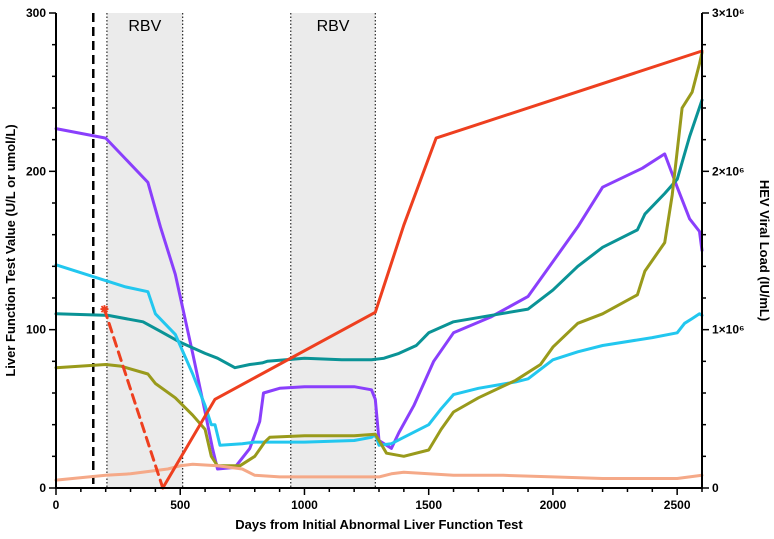 This screenshot has width=774, height=539. What do you see at coordinates (144, 26) in the screenshot?
I see `rbv-region-label-0: RBV` at bounding box center [144, 26].